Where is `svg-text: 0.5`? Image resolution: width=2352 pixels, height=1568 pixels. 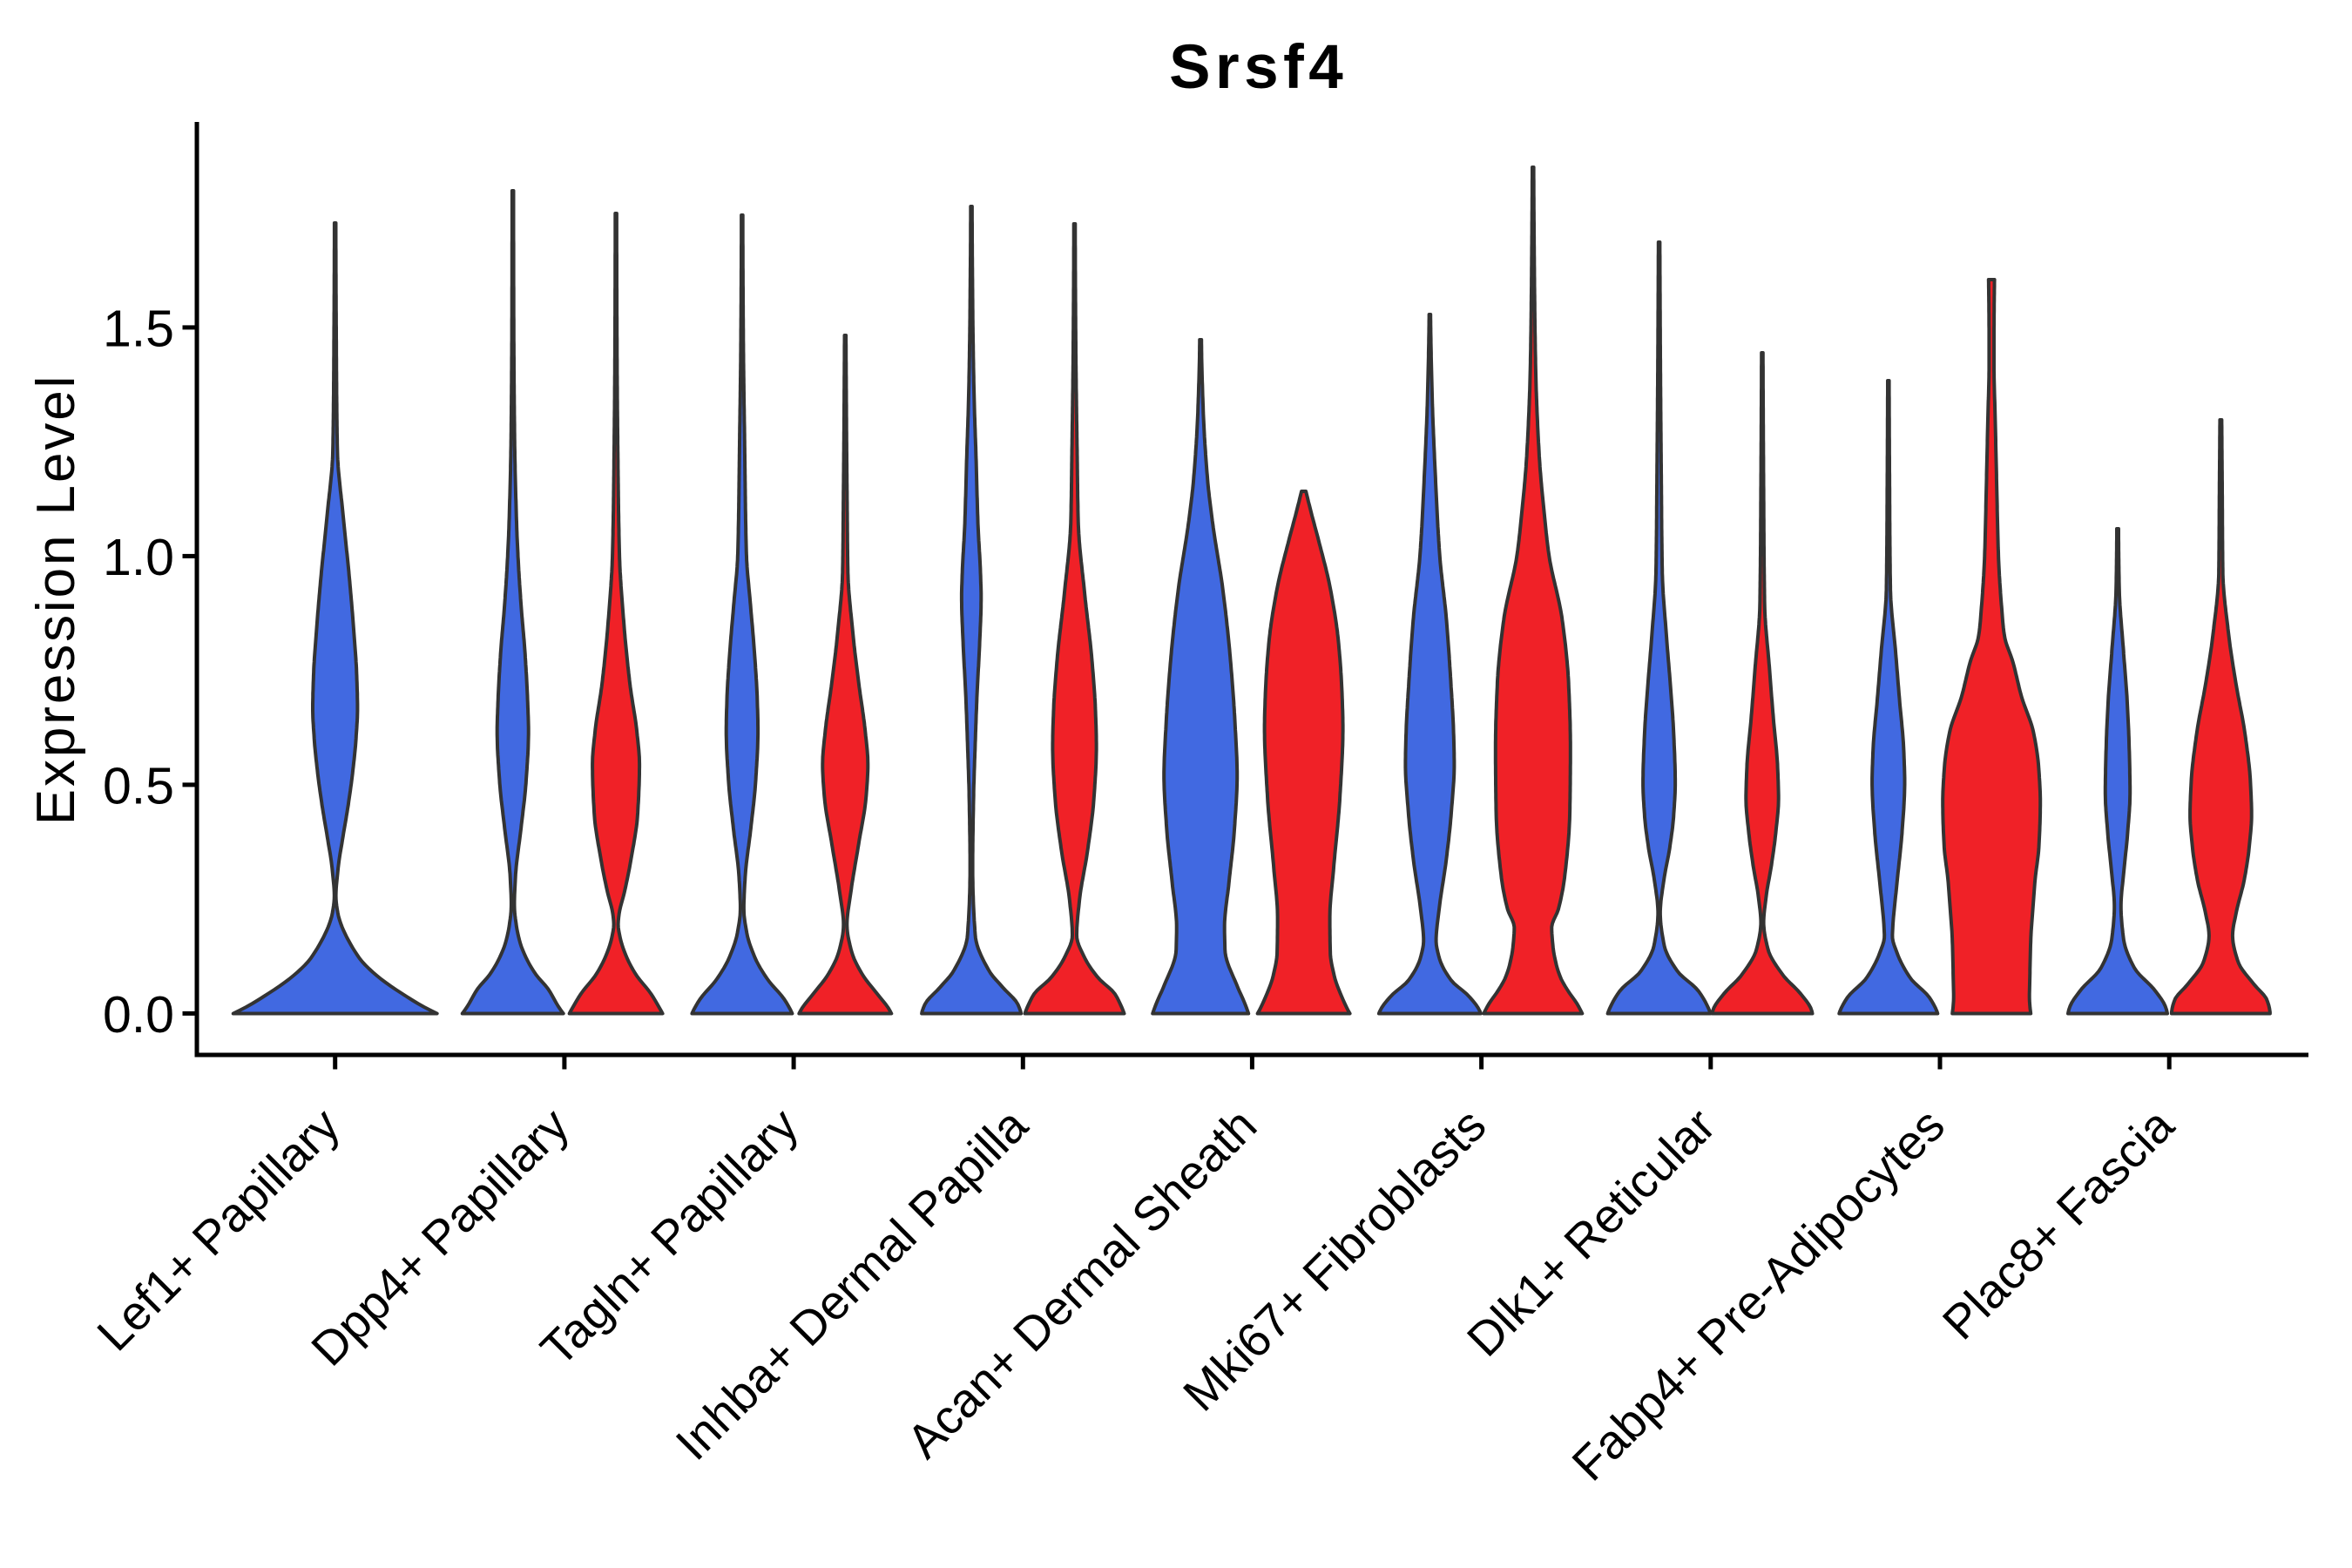 svg-text: 0.5 is located at coordinates (138, 786).